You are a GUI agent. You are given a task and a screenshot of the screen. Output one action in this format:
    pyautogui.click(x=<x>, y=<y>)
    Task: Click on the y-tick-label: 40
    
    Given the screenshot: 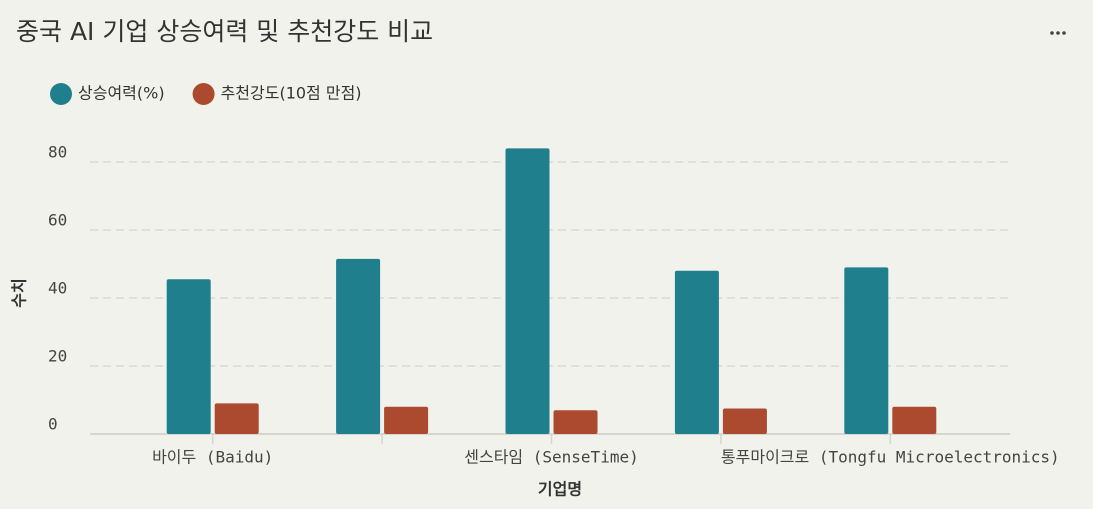 What is the action you would take?
    pyautogui.click(x=57, y=288)
    